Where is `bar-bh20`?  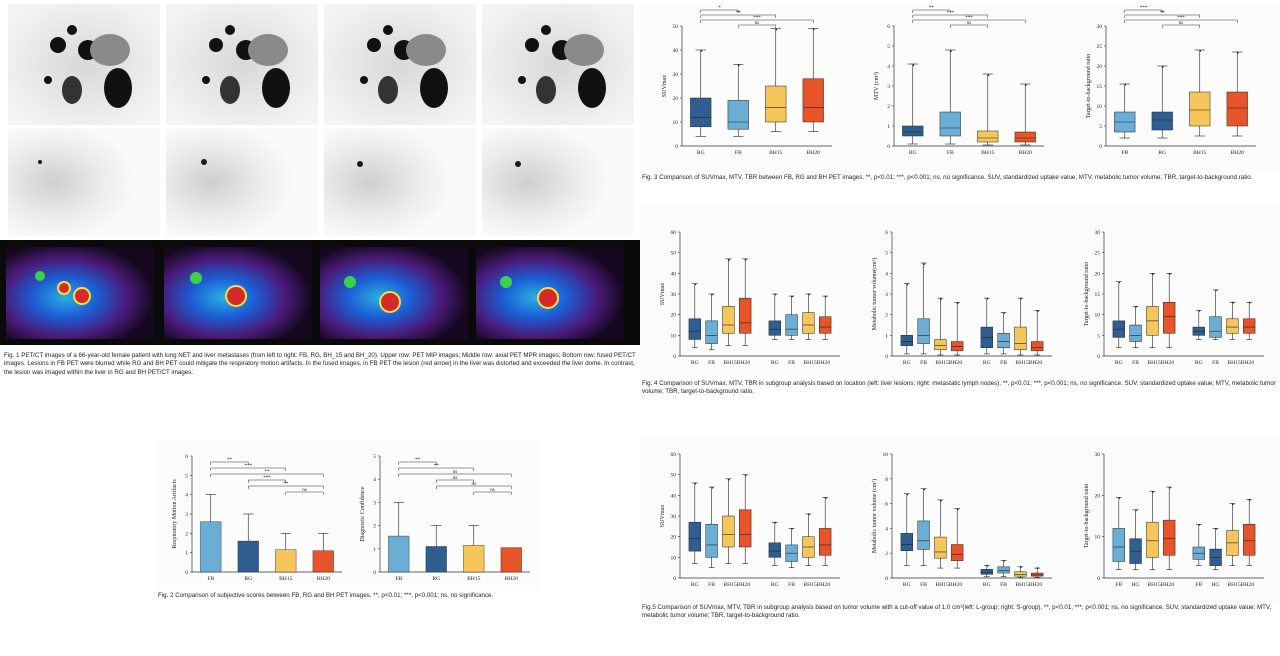 bar-bh20 is located at coordinates (511, 560).